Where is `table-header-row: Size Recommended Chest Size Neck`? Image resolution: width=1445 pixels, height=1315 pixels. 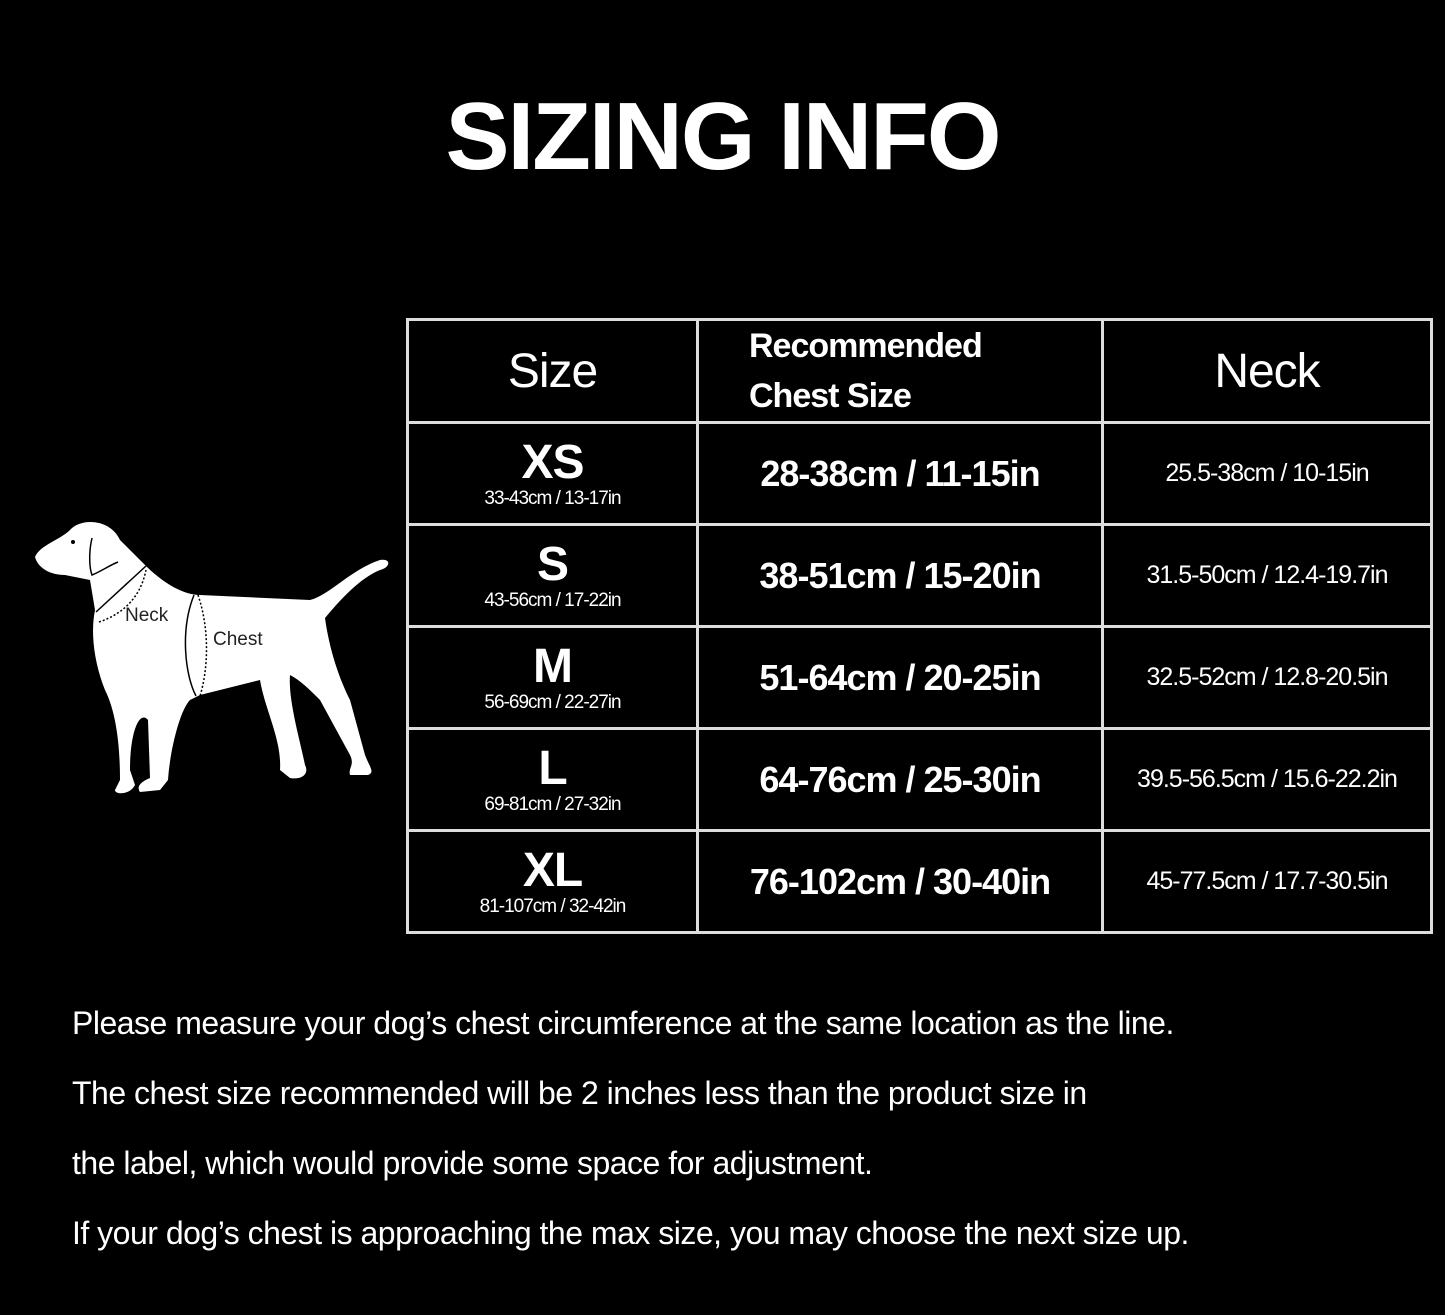 table-header-row: Size Recommended Chest Size Neck is located at coordinates (919, 371).